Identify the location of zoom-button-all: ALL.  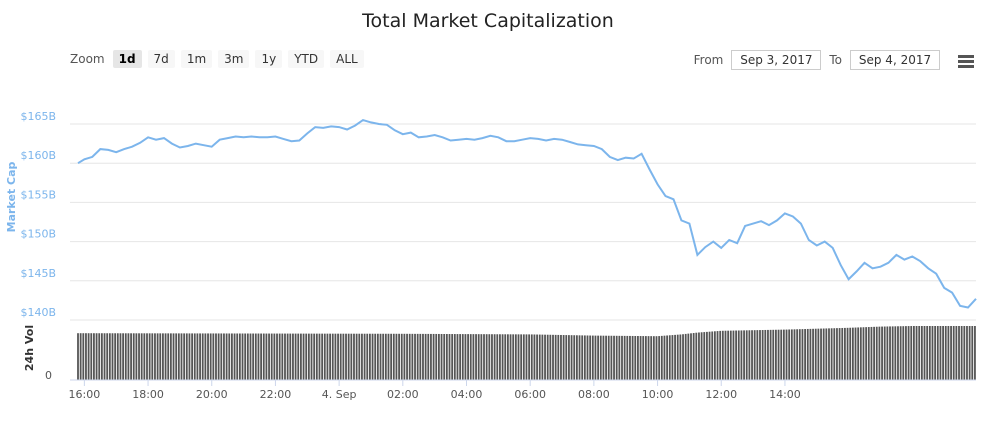
(347, 59).